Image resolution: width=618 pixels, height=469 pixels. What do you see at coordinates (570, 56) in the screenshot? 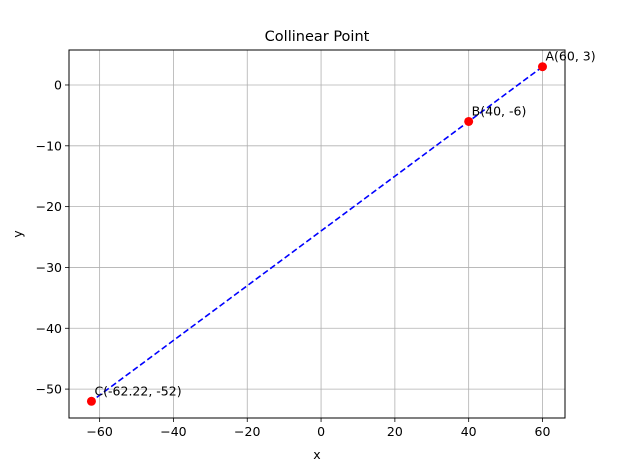
I see `point-label: A(60, 3)` at bounding box center [570, 56].